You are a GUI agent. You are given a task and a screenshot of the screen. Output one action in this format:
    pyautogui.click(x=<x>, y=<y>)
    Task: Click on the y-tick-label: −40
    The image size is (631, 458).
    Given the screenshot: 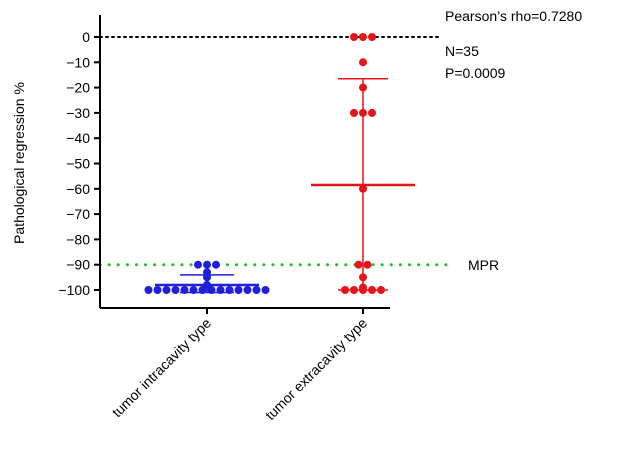 What is the action you would take?
    pyautogui.click(x=78, y=138)
    